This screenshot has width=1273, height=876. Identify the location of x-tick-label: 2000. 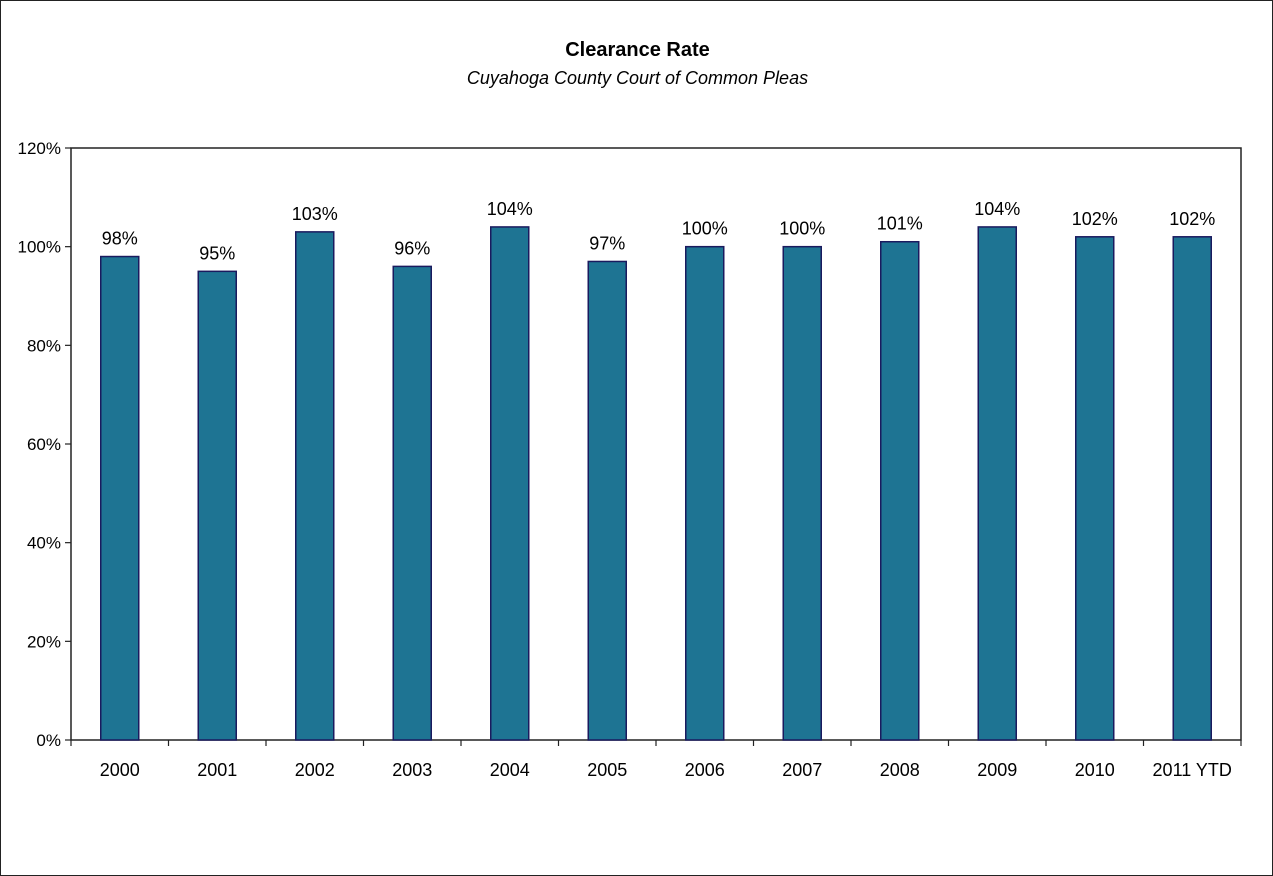
(120, 770).